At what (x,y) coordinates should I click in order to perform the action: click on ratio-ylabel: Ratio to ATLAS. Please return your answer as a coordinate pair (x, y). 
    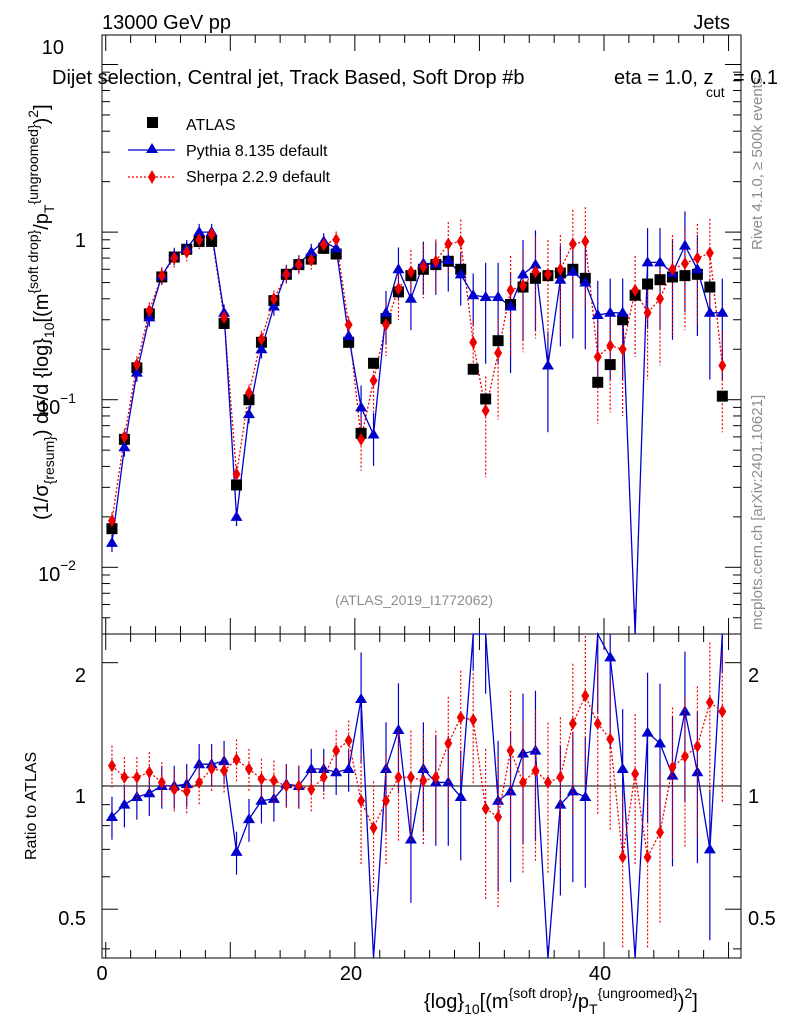
    Looking at the image, I should click on (31, 806).